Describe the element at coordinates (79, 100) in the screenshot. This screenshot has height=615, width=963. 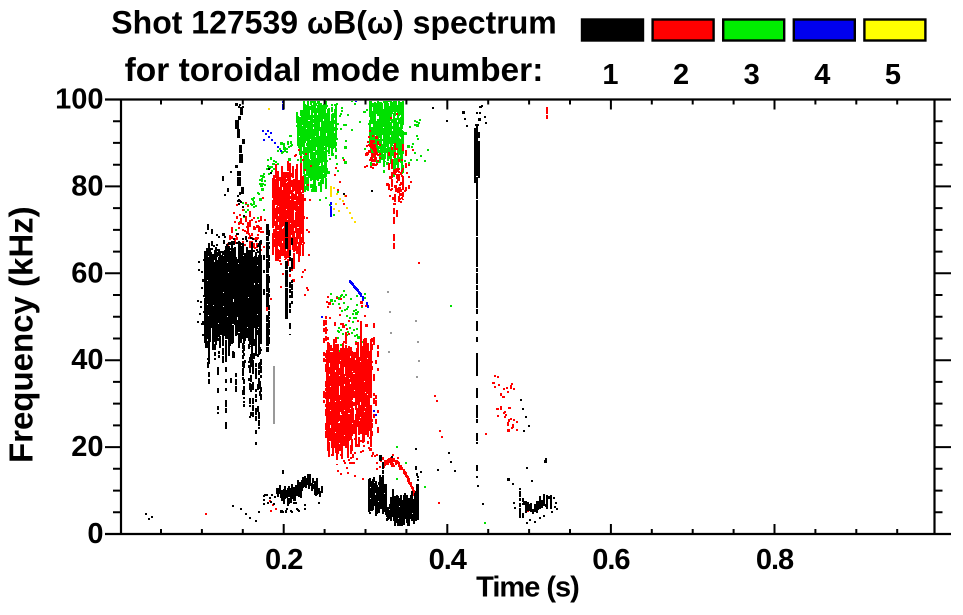
I see `svg-text: 100` at that location.